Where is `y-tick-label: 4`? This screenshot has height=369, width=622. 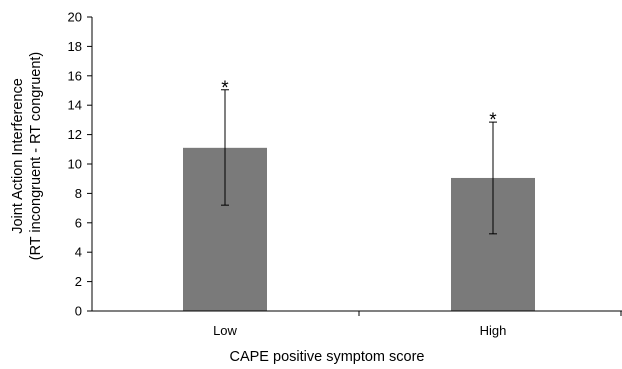
y-tick-label: 4 is located at coordinates (78, 252).